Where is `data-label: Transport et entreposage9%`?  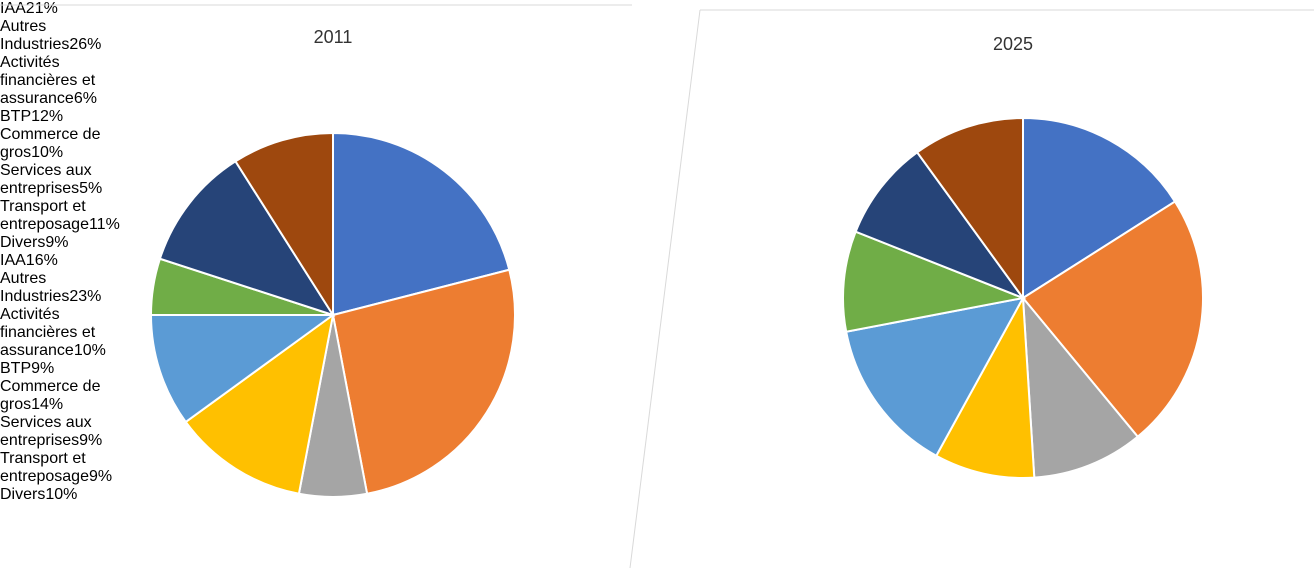
data-label: Transport et entreposage9% is located at coordinates (65, 468).